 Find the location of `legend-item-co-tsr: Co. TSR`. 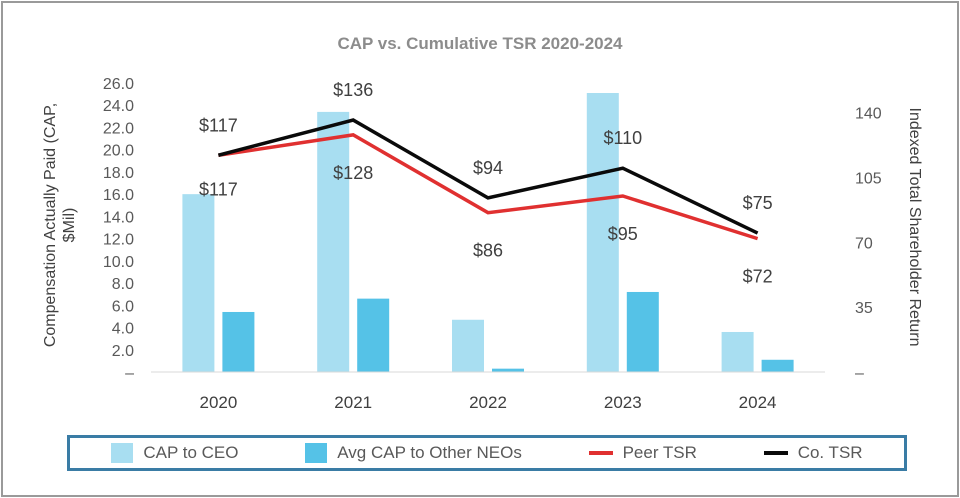

legend-item-co-tsr: Co. TSR is located at coordinates (813, 453).